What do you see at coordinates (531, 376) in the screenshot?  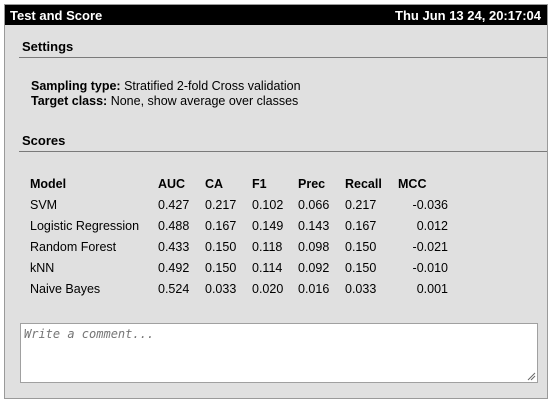 I see `resize-grip-icon` at bounding box center [531, 376].